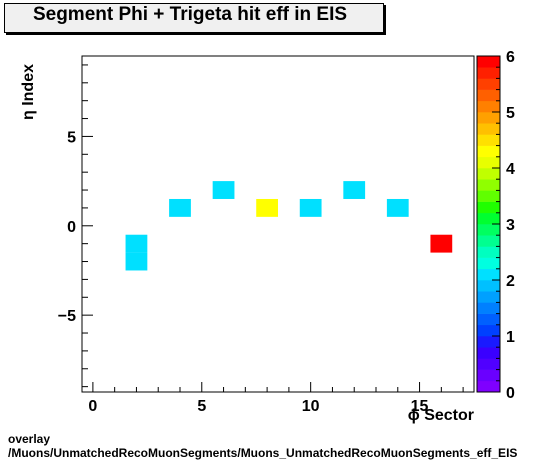 This screenshot has width=546, height=462. I want to click on x-tick-label: 10, so click(311, 406).